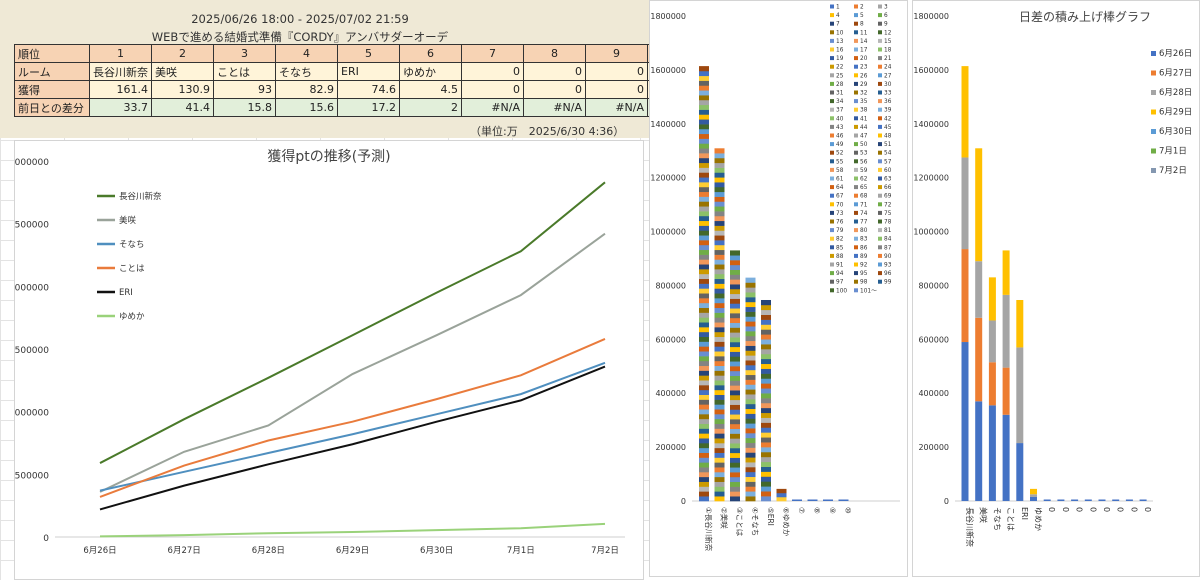 This screenshot has height=583, width=1200. What do you see at coordinates (492, 53) in the screenshot?
I see `table-cell: 7` at bounding box center [492, 53].